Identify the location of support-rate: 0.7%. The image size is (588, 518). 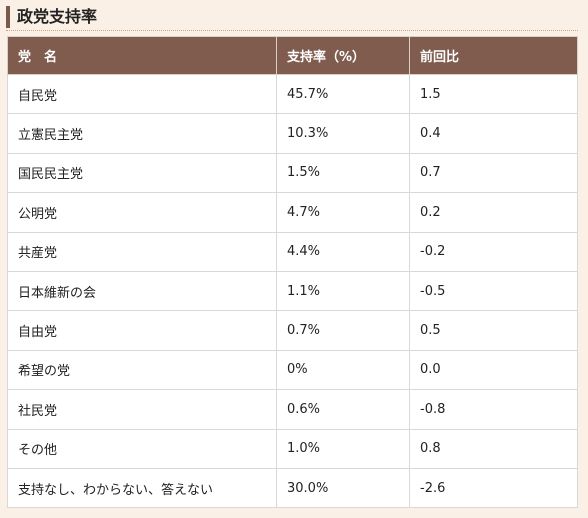
(343, 330).